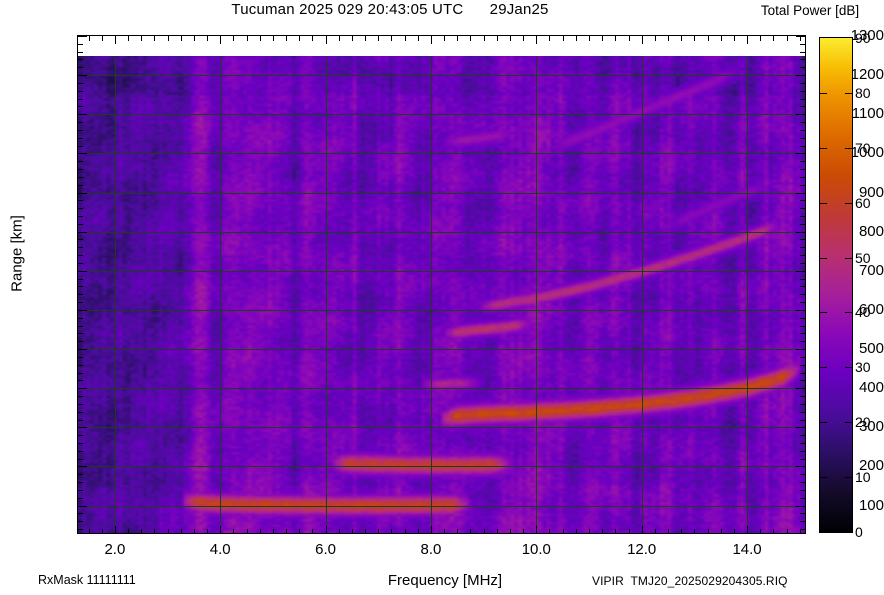 Image resolution: width=884 pixels, height=595 pixels. What do you see at coordinates (871, 349) in the screenshot?
I see `y-tick-label: 500` at bounding box center [871, 349].